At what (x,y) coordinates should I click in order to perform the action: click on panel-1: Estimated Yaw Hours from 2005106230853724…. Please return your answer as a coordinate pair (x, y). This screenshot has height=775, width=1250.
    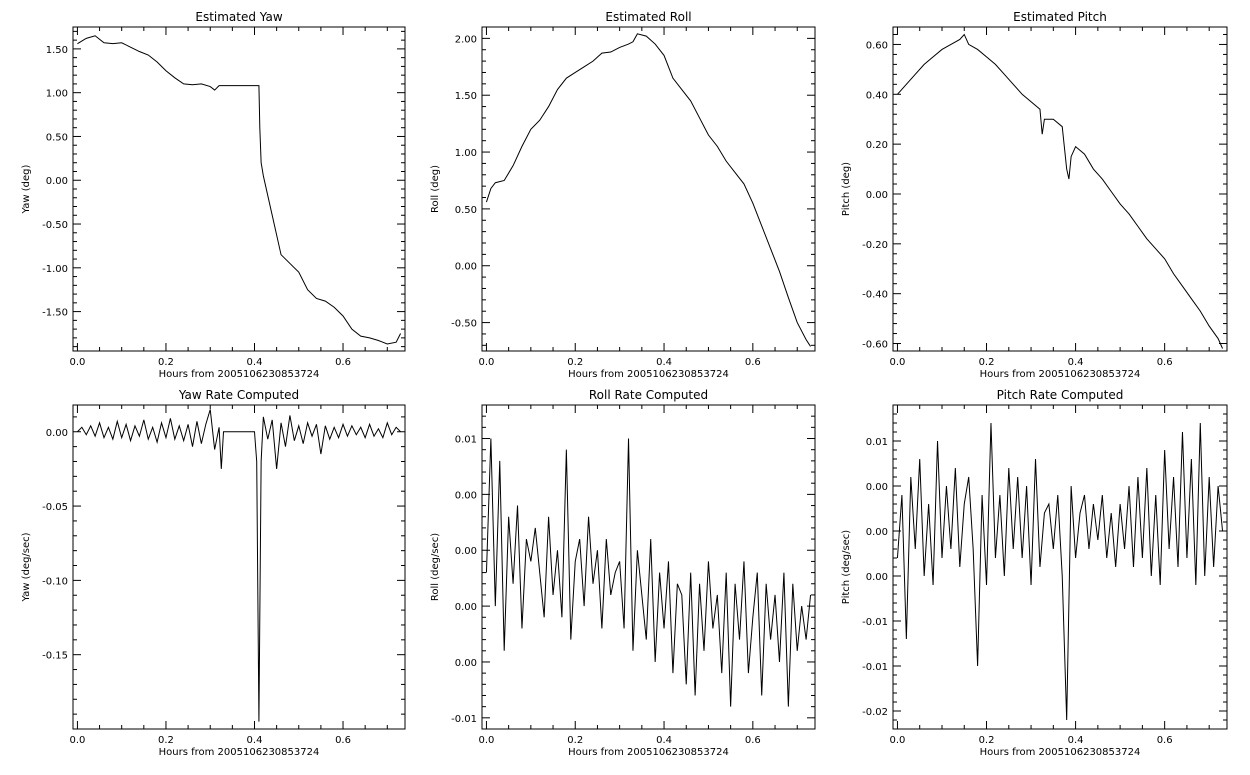
    Looking at the image, I should click on (213, 195).